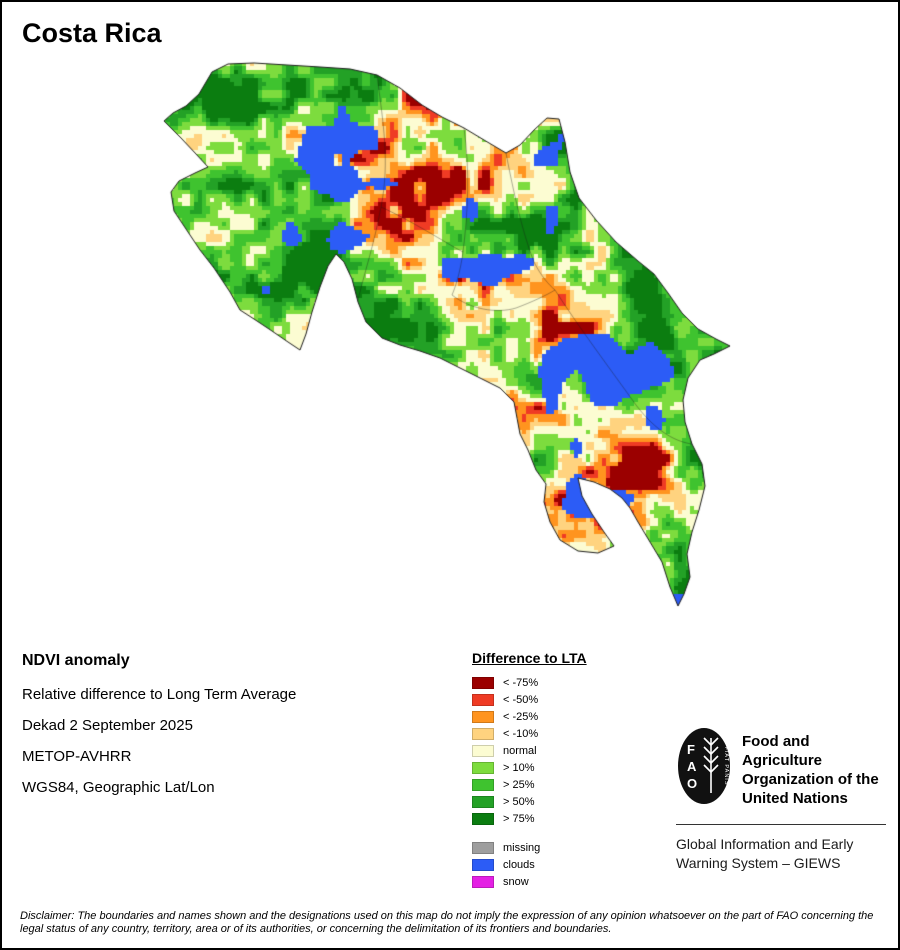  I want to click on legend-label: < -25%, so click(521, 716).